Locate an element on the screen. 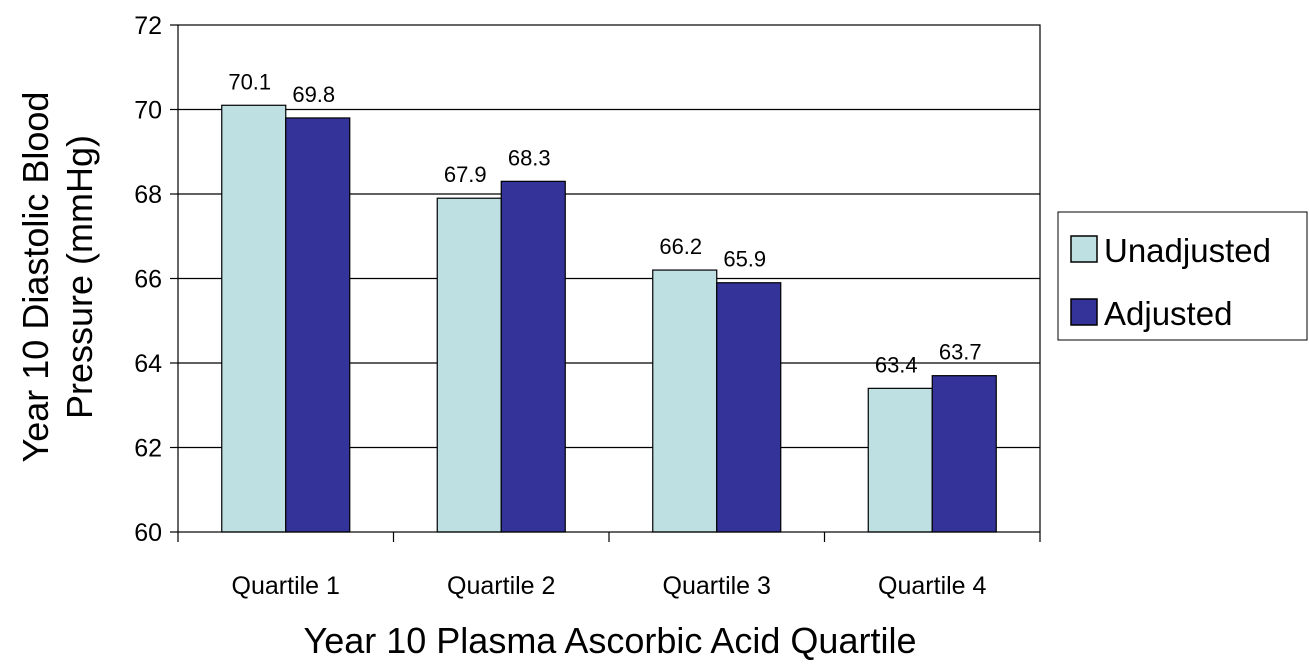  y-tick-label: 70 is located at coordinates (148, 111).